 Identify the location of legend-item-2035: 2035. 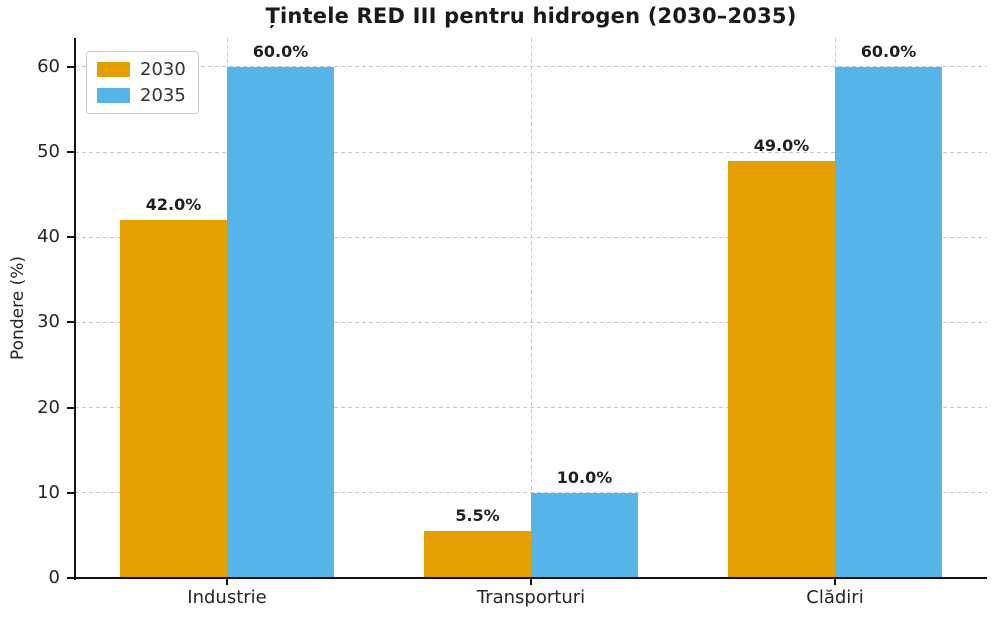
(141, 95).